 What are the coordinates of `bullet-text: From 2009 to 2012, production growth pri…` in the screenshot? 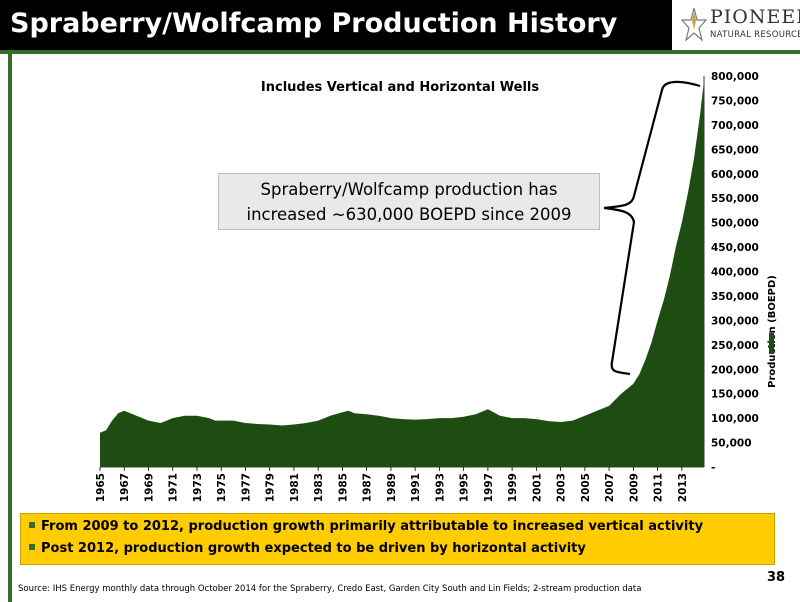 It's located at (372, 526).